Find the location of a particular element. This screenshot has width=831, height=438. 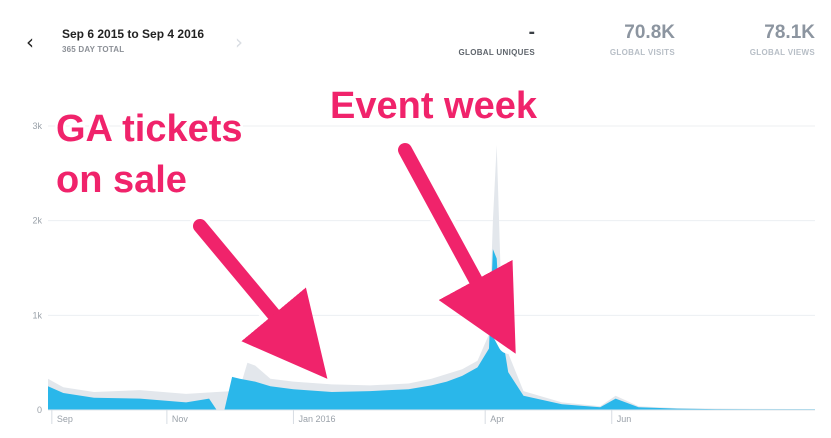

y-tick-label: 3k is located at coordinates (37, 126).